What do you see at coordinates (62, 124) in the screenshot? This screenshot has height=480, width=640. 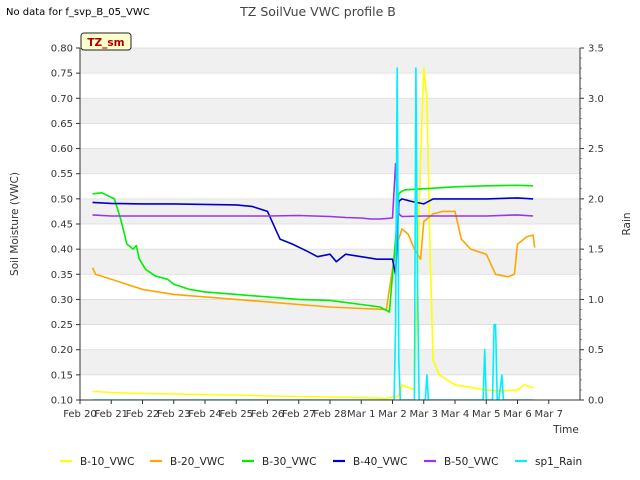 I see `y-tick-label: 0.65` at bounding box center [62, 124].